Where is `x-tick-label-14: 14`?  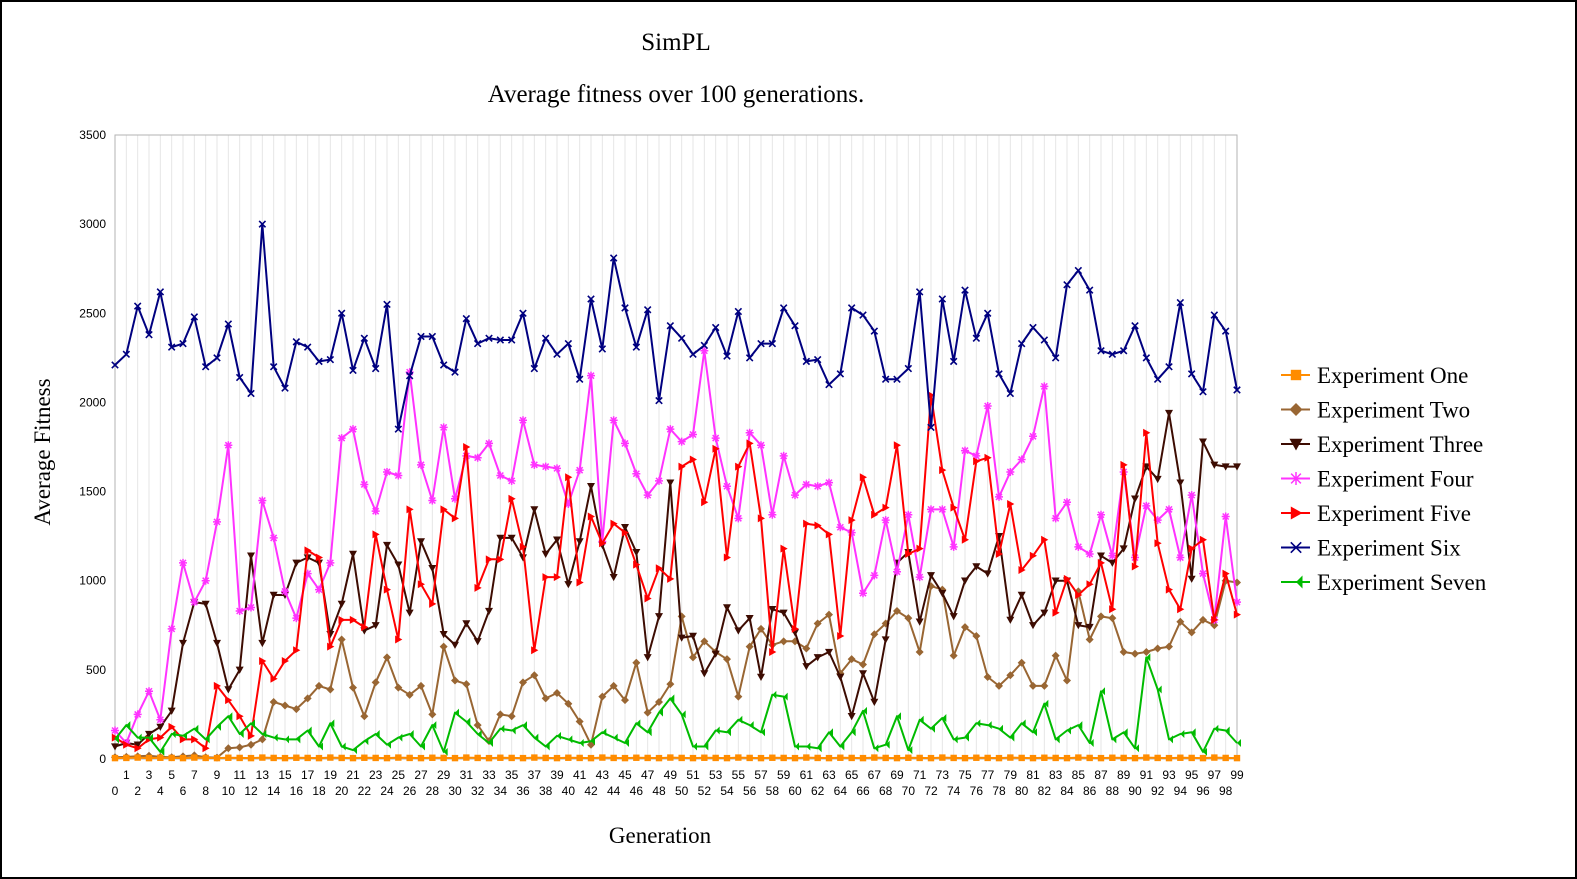 x-tick-label-14: 14 is located at coordinates (274, 791).